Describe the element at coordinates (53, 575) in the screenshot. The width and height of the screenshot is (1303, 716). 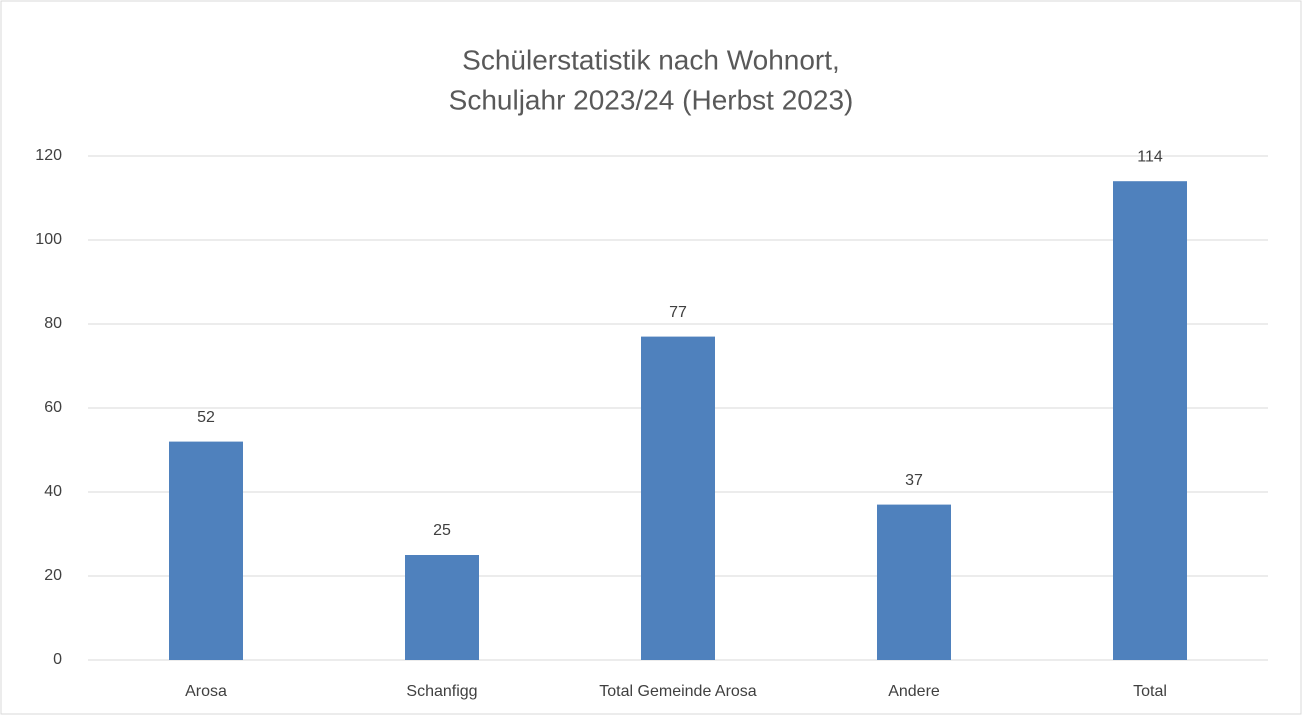
I see `y-tick-label: 20` at that location.